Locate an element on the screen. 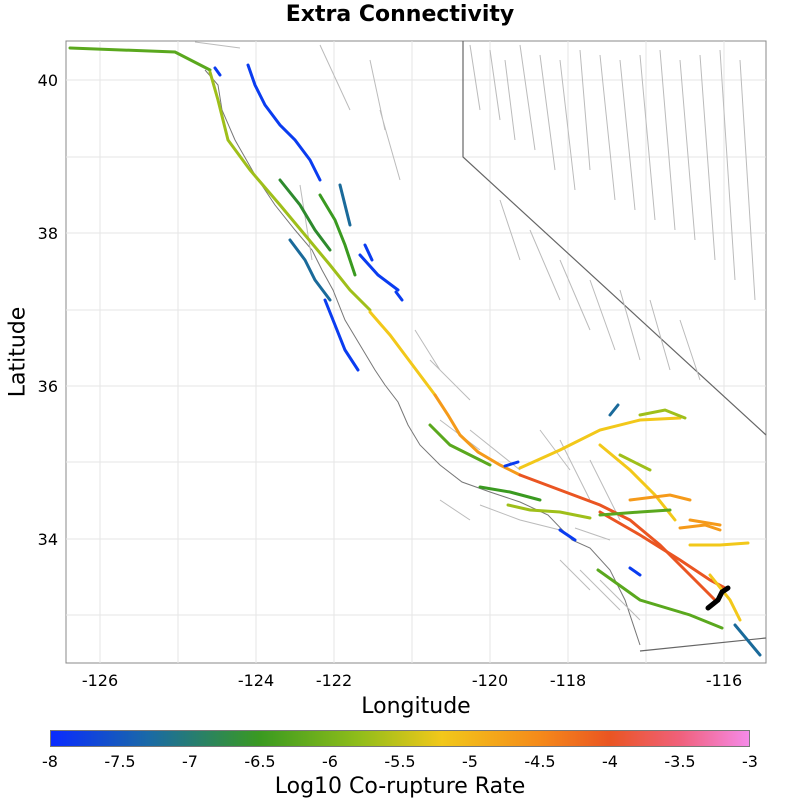  imperial-trace is located at coordinates (747, 640).